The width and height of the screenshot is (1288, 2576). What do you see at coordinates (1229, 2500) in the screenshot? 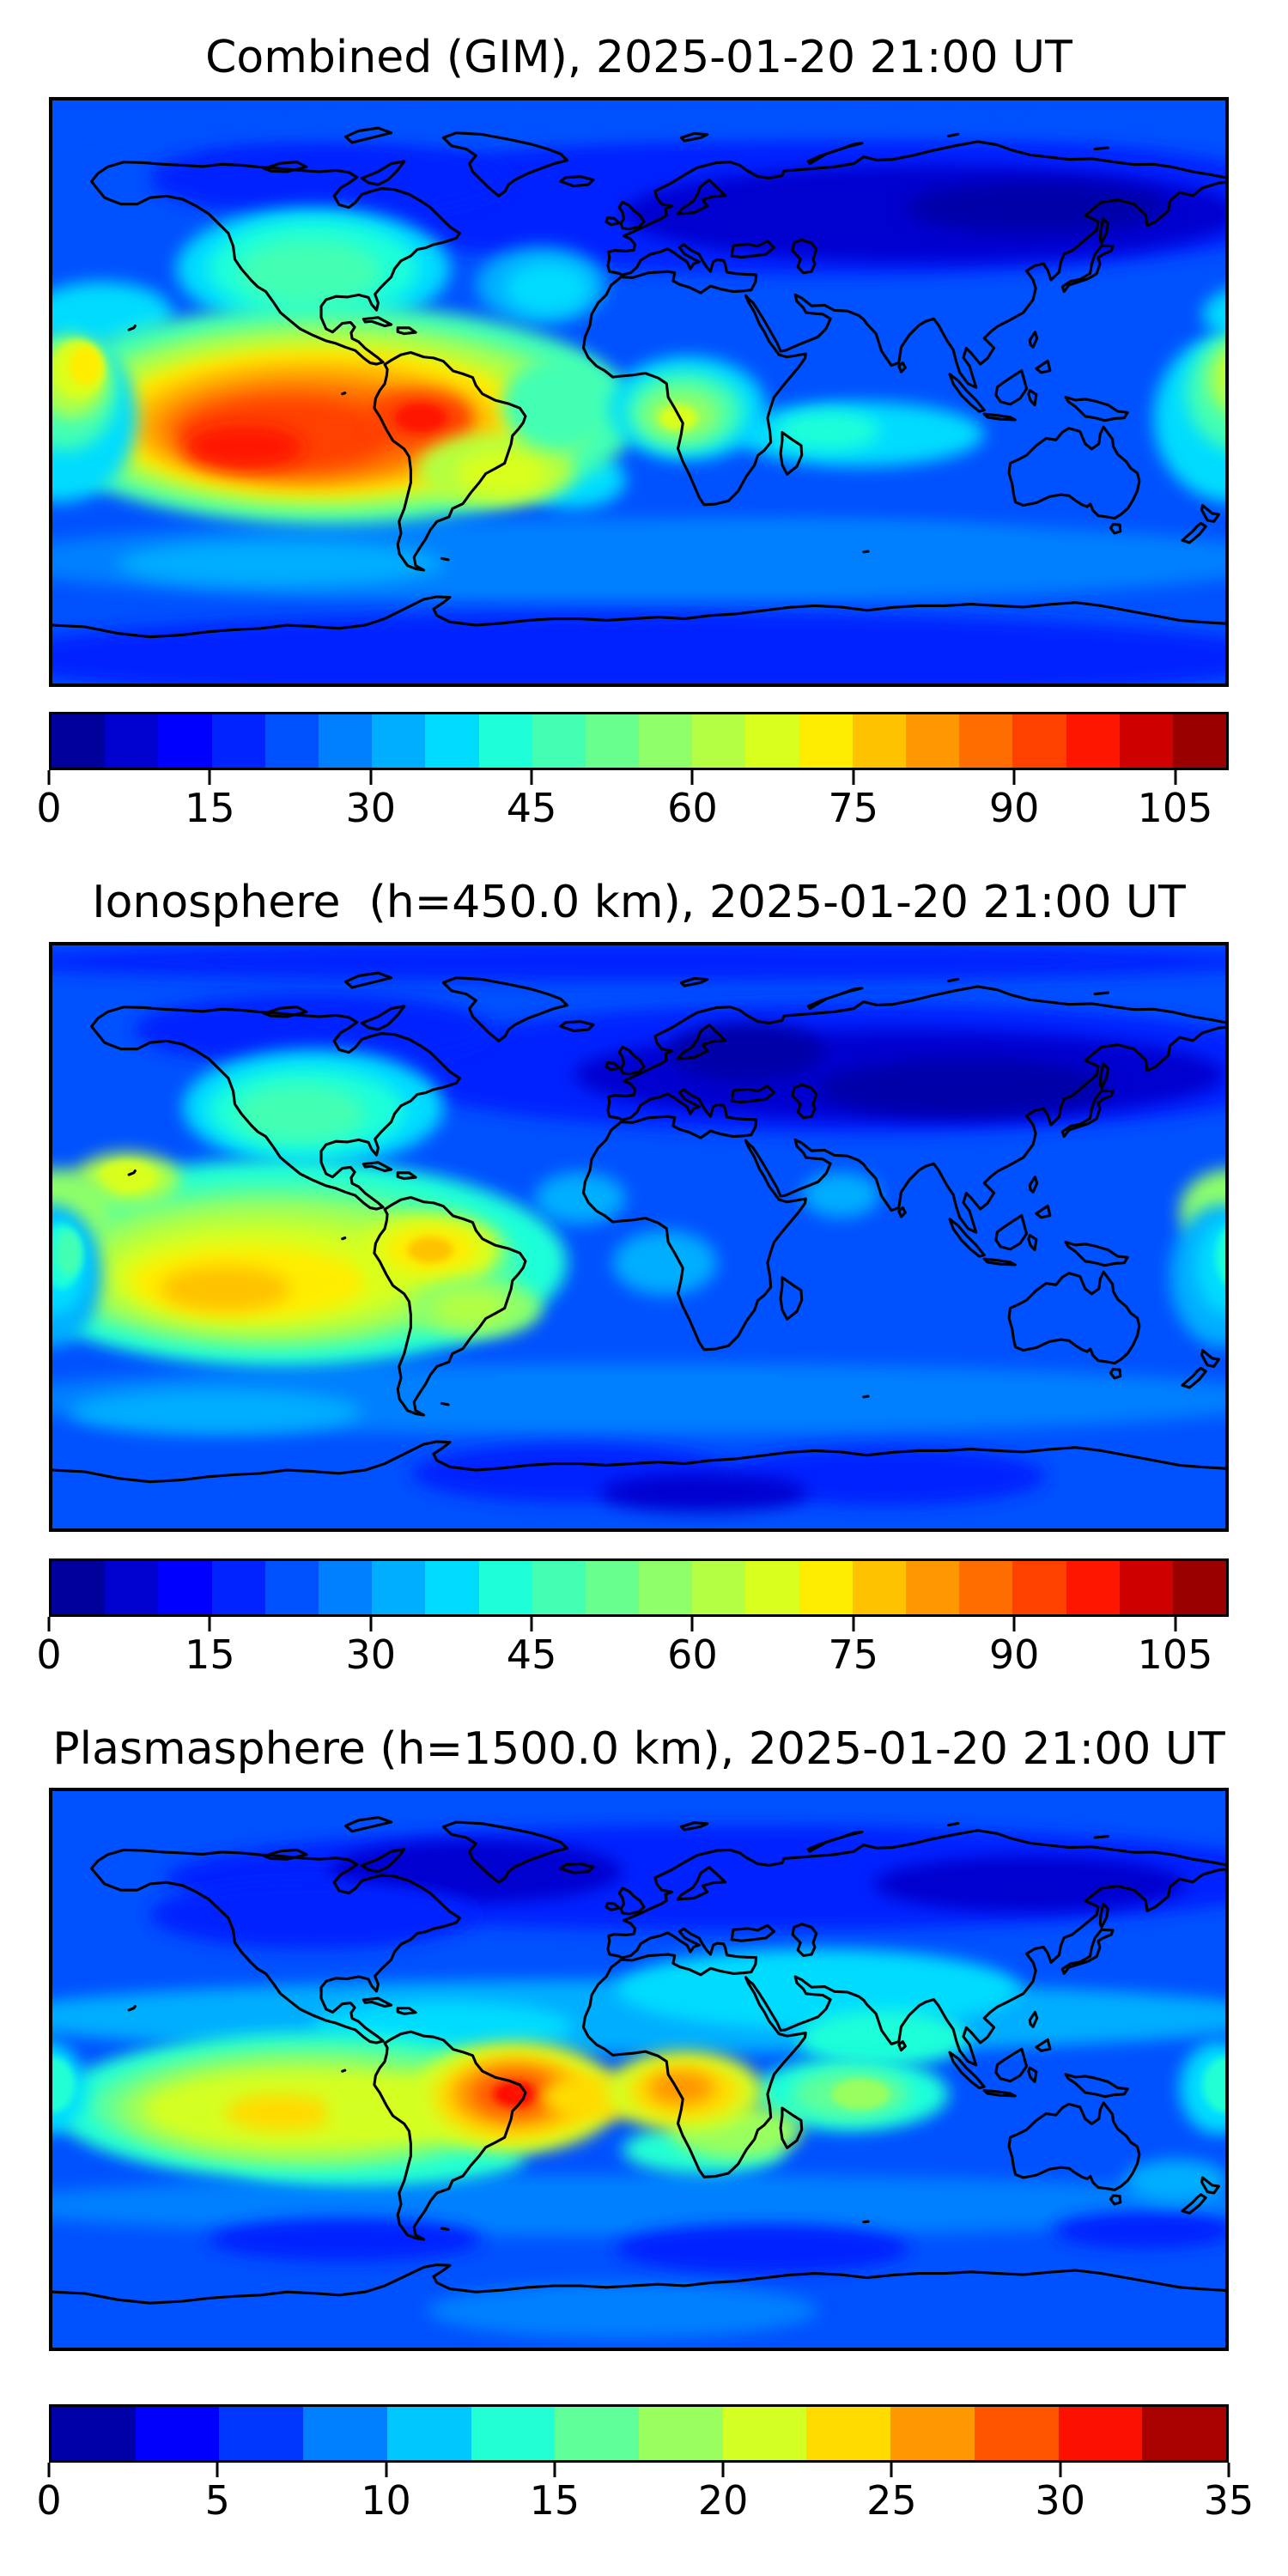
I see `colorbar-tick-label: 35` at bounding box center [1229, 2500].